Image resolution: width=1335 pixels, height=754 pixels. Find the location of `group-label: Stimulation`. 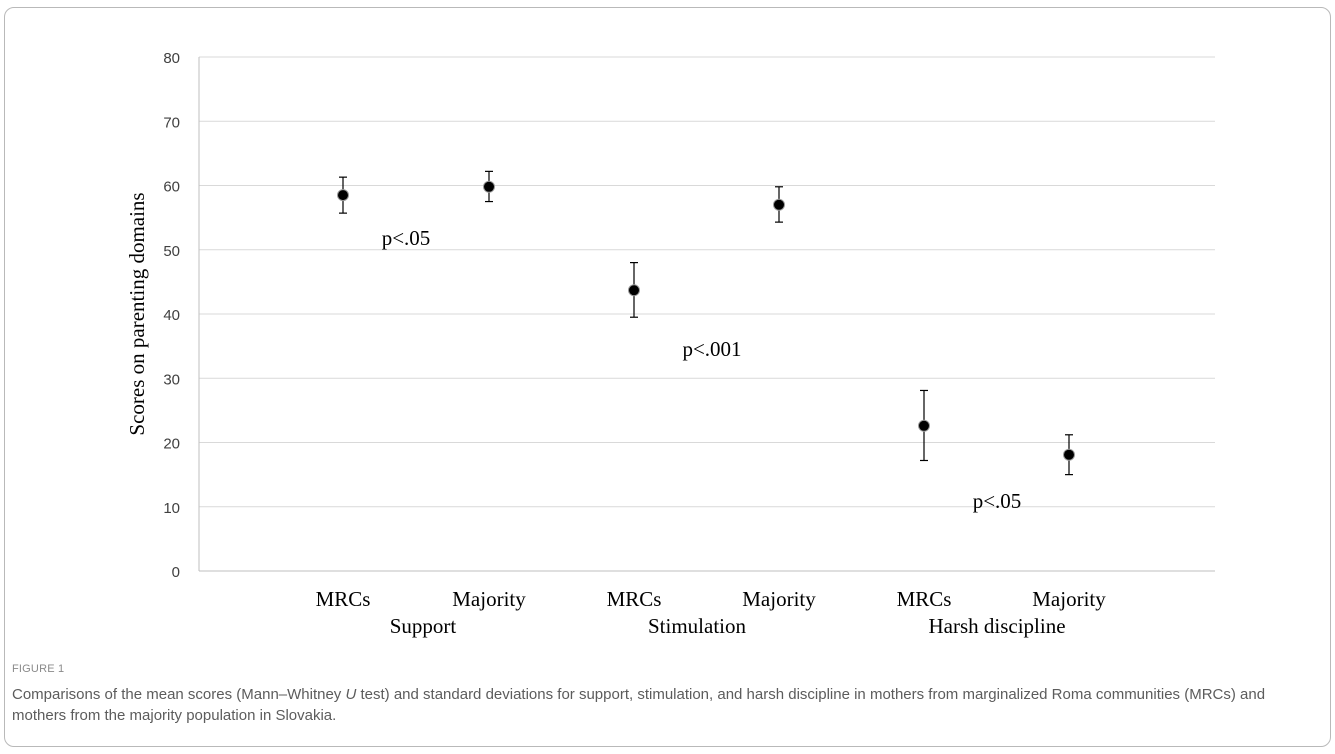

group-label: Stimulation is located at coordinates (697, 626).